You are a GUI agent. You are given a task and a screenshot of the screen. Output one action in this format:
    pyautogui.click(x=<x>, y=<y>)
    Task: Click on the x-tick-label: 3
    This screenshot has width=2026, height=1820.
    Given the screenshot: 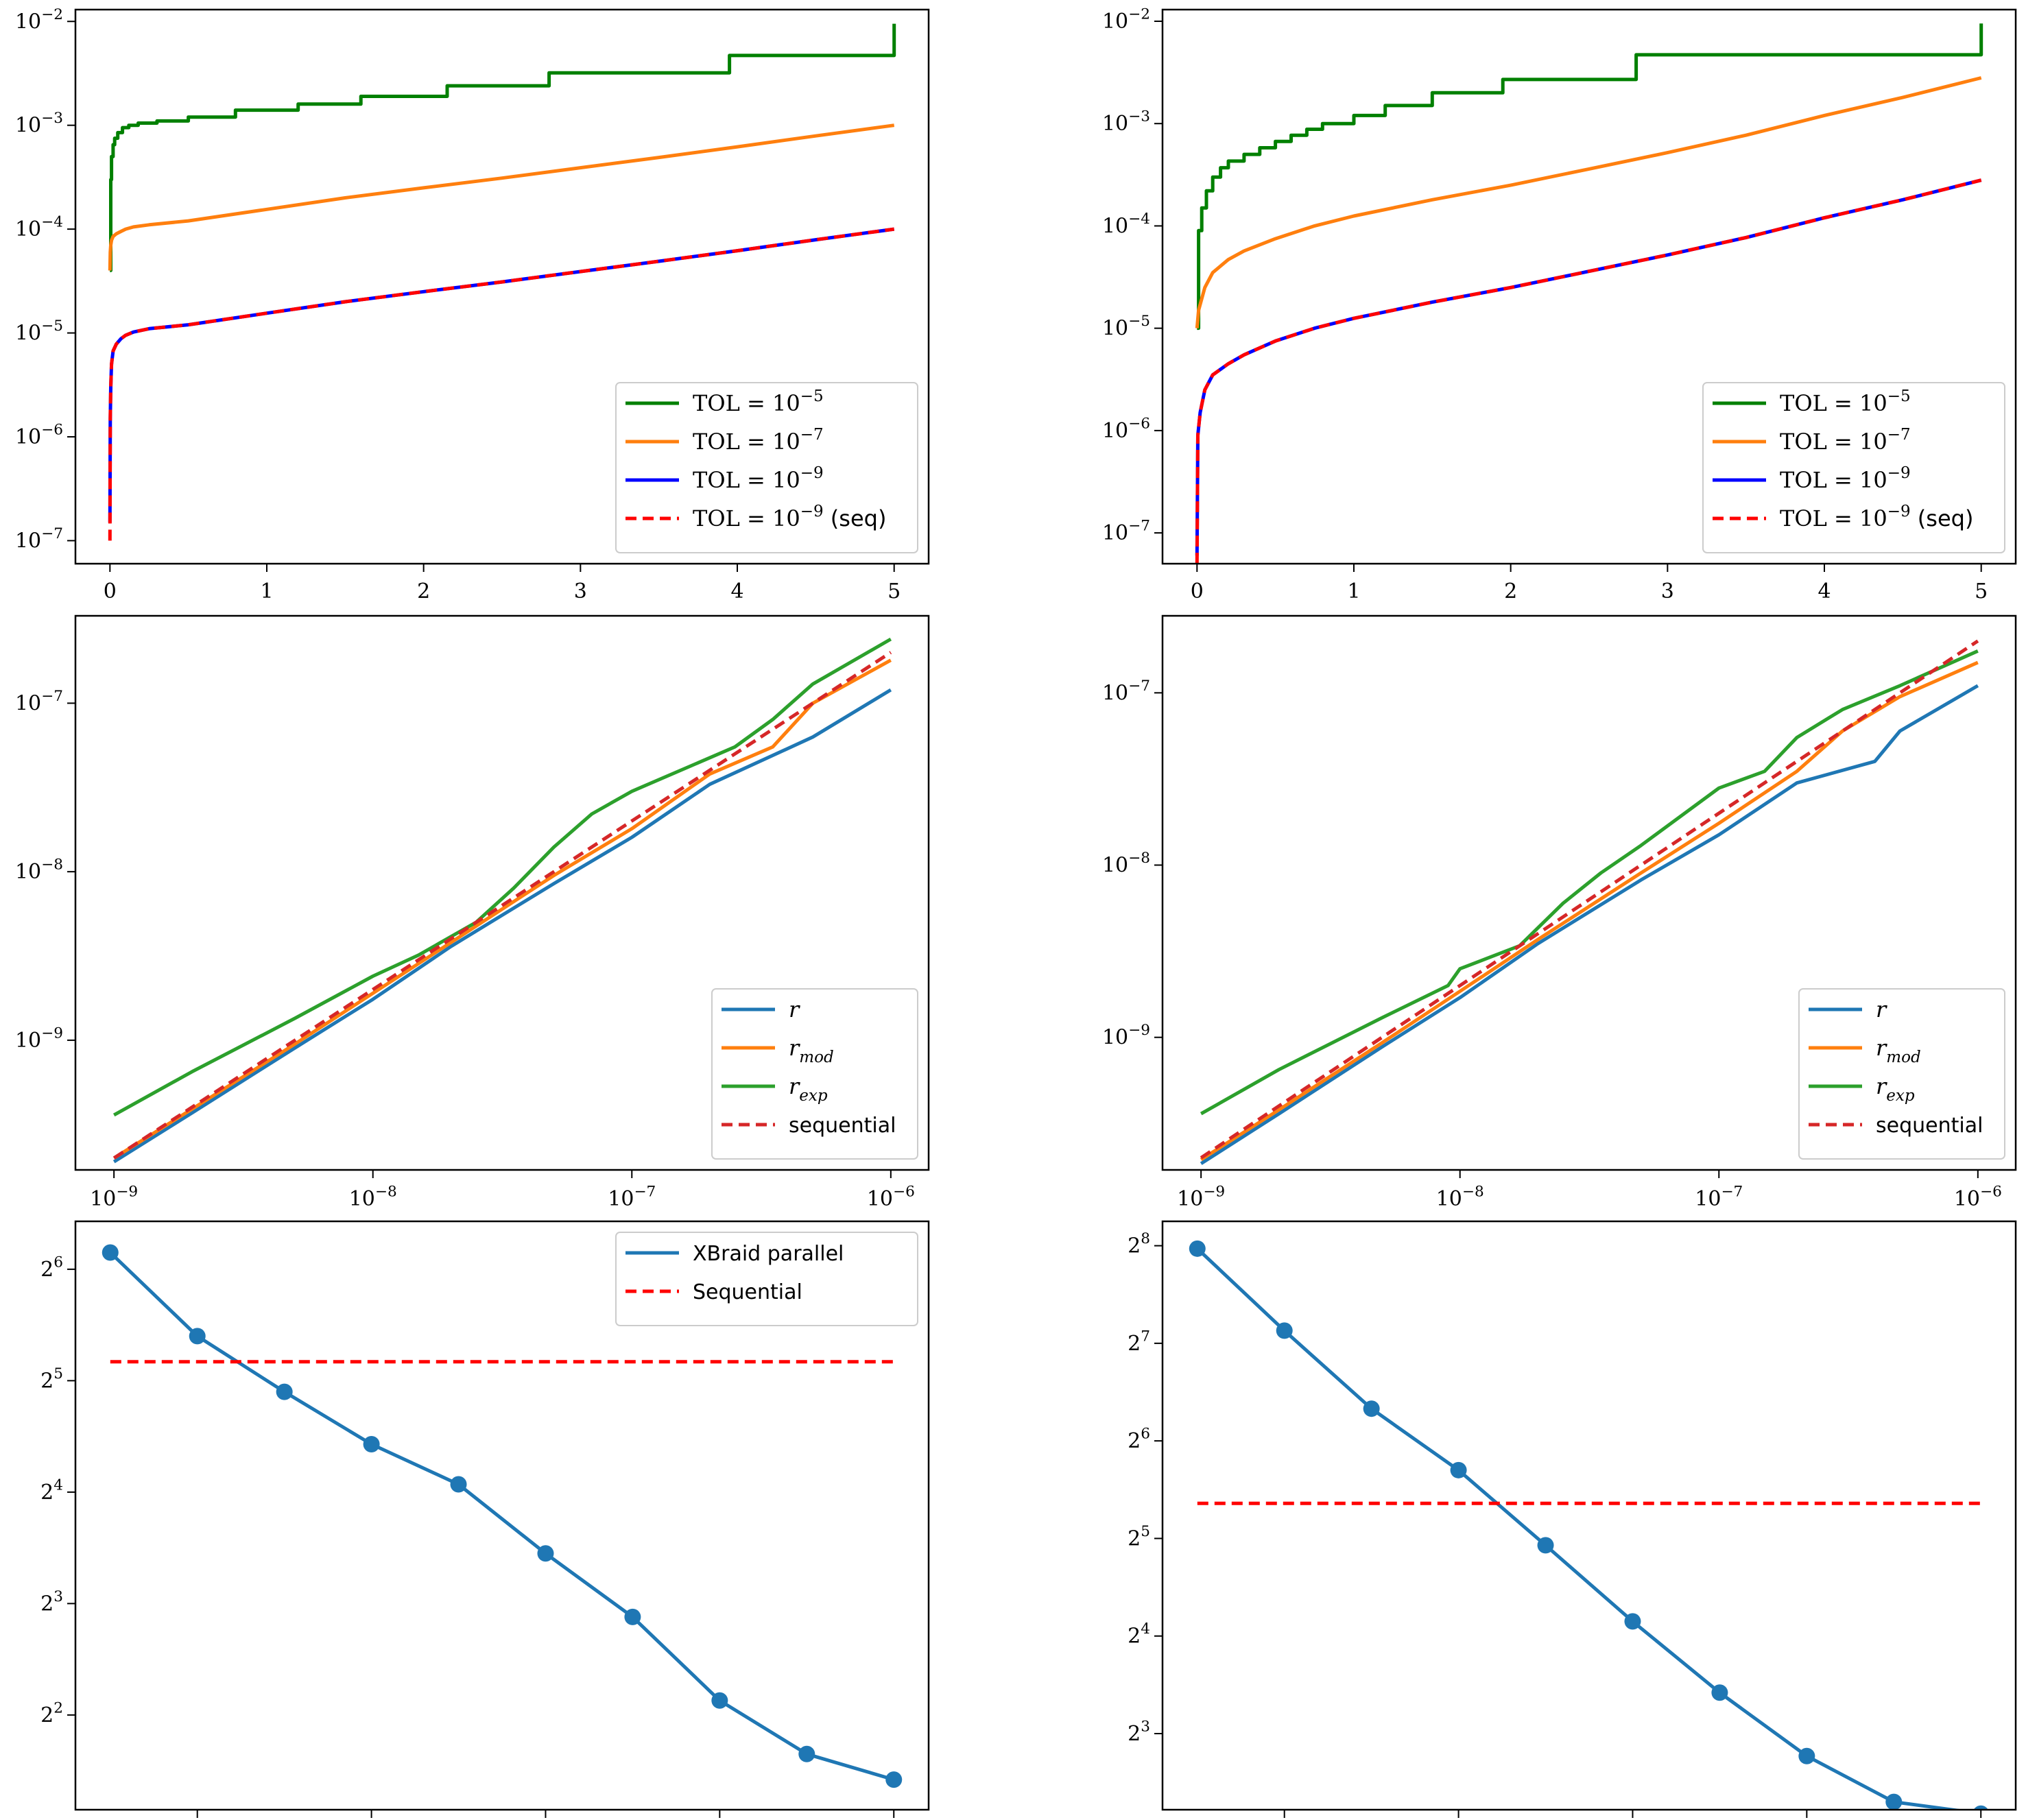 What is the action you would take?
    pyautogui.click(x=581, y=591)
    